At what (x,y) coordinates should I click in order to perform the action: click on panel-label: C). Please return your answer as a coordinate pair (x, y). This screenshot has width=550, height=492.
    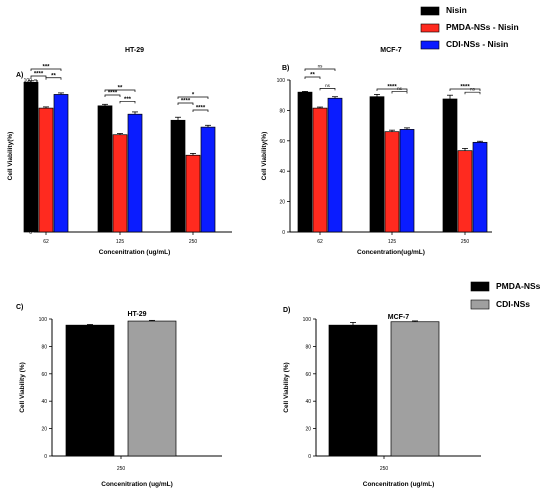
    Looking at the image, I should click on (19, 307).